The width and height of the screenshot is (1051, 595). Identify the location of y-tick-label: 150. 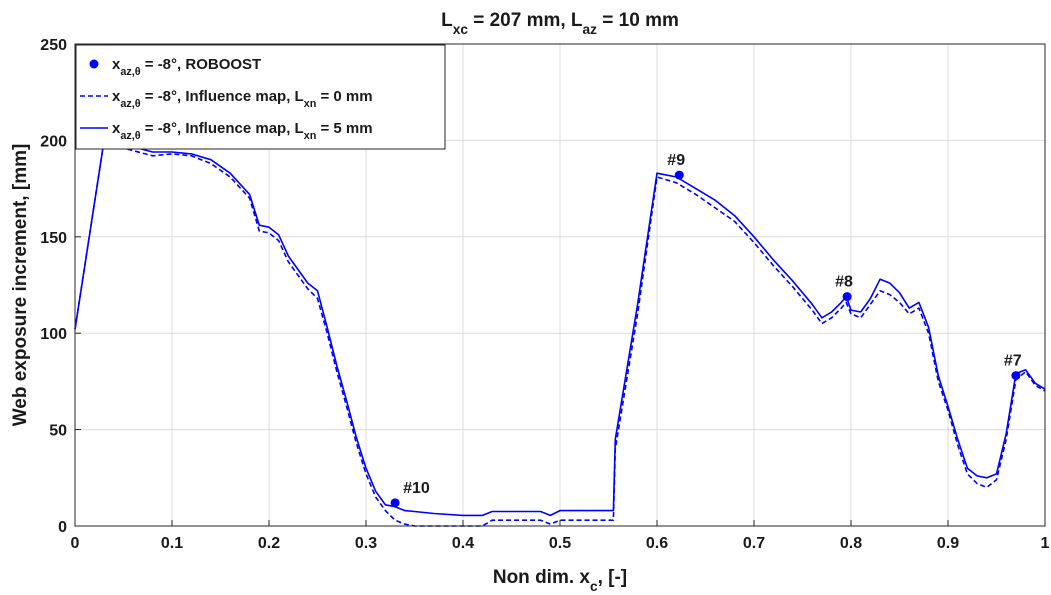
(53, 238).